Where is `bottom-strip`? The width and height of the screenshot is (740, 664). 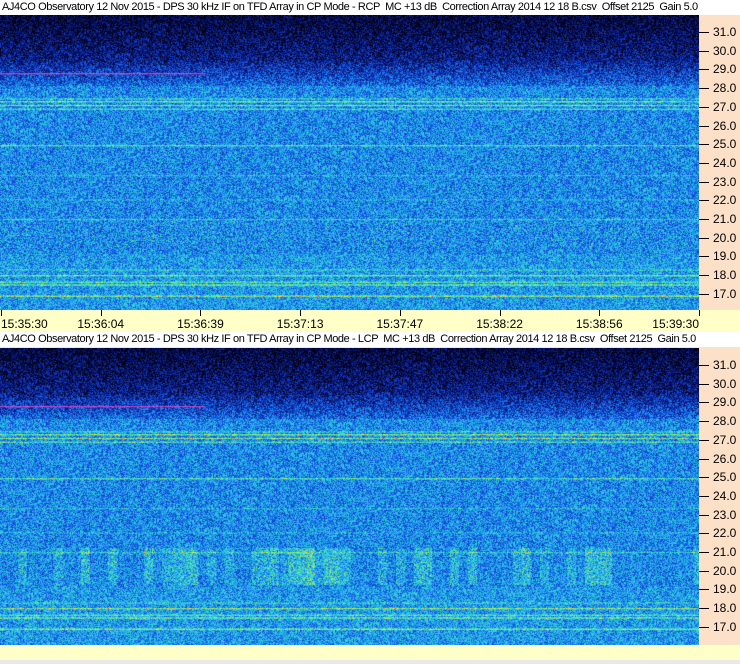
bottom-strip is located at coordinates (370, 652).